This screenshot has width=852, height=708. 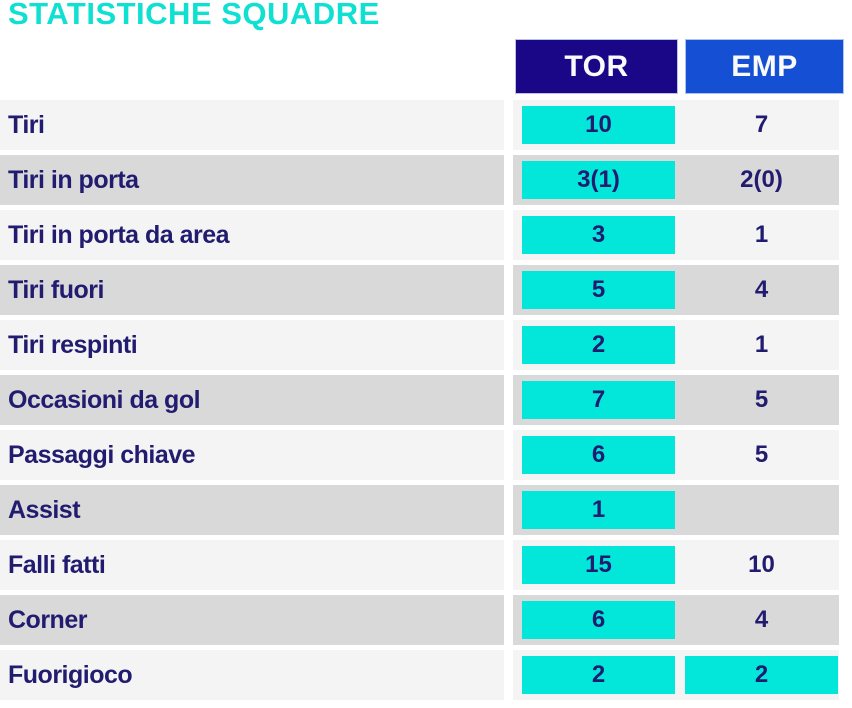 What do you see at coordinates (252, 620) in the screenshot?
I see `stat-label-band: Corner` at bounding box center [252, 620].